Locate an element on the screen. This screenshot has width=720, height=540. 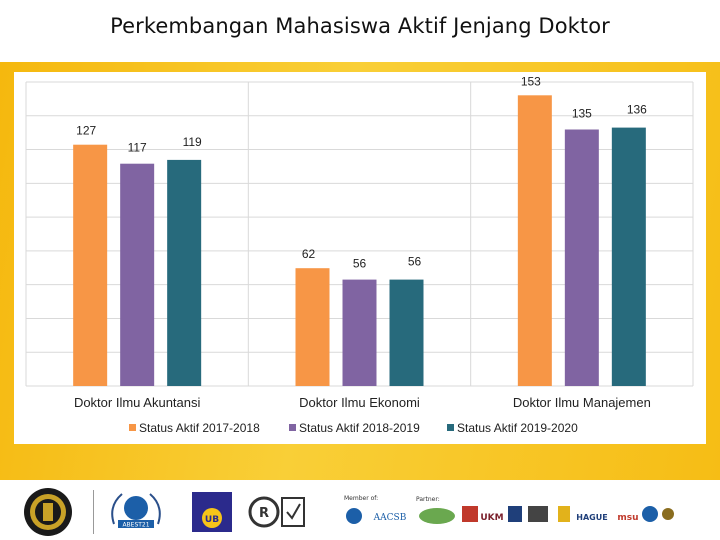
member-logos-icon: Member of: AACSB is located at coordinates (375, 509).